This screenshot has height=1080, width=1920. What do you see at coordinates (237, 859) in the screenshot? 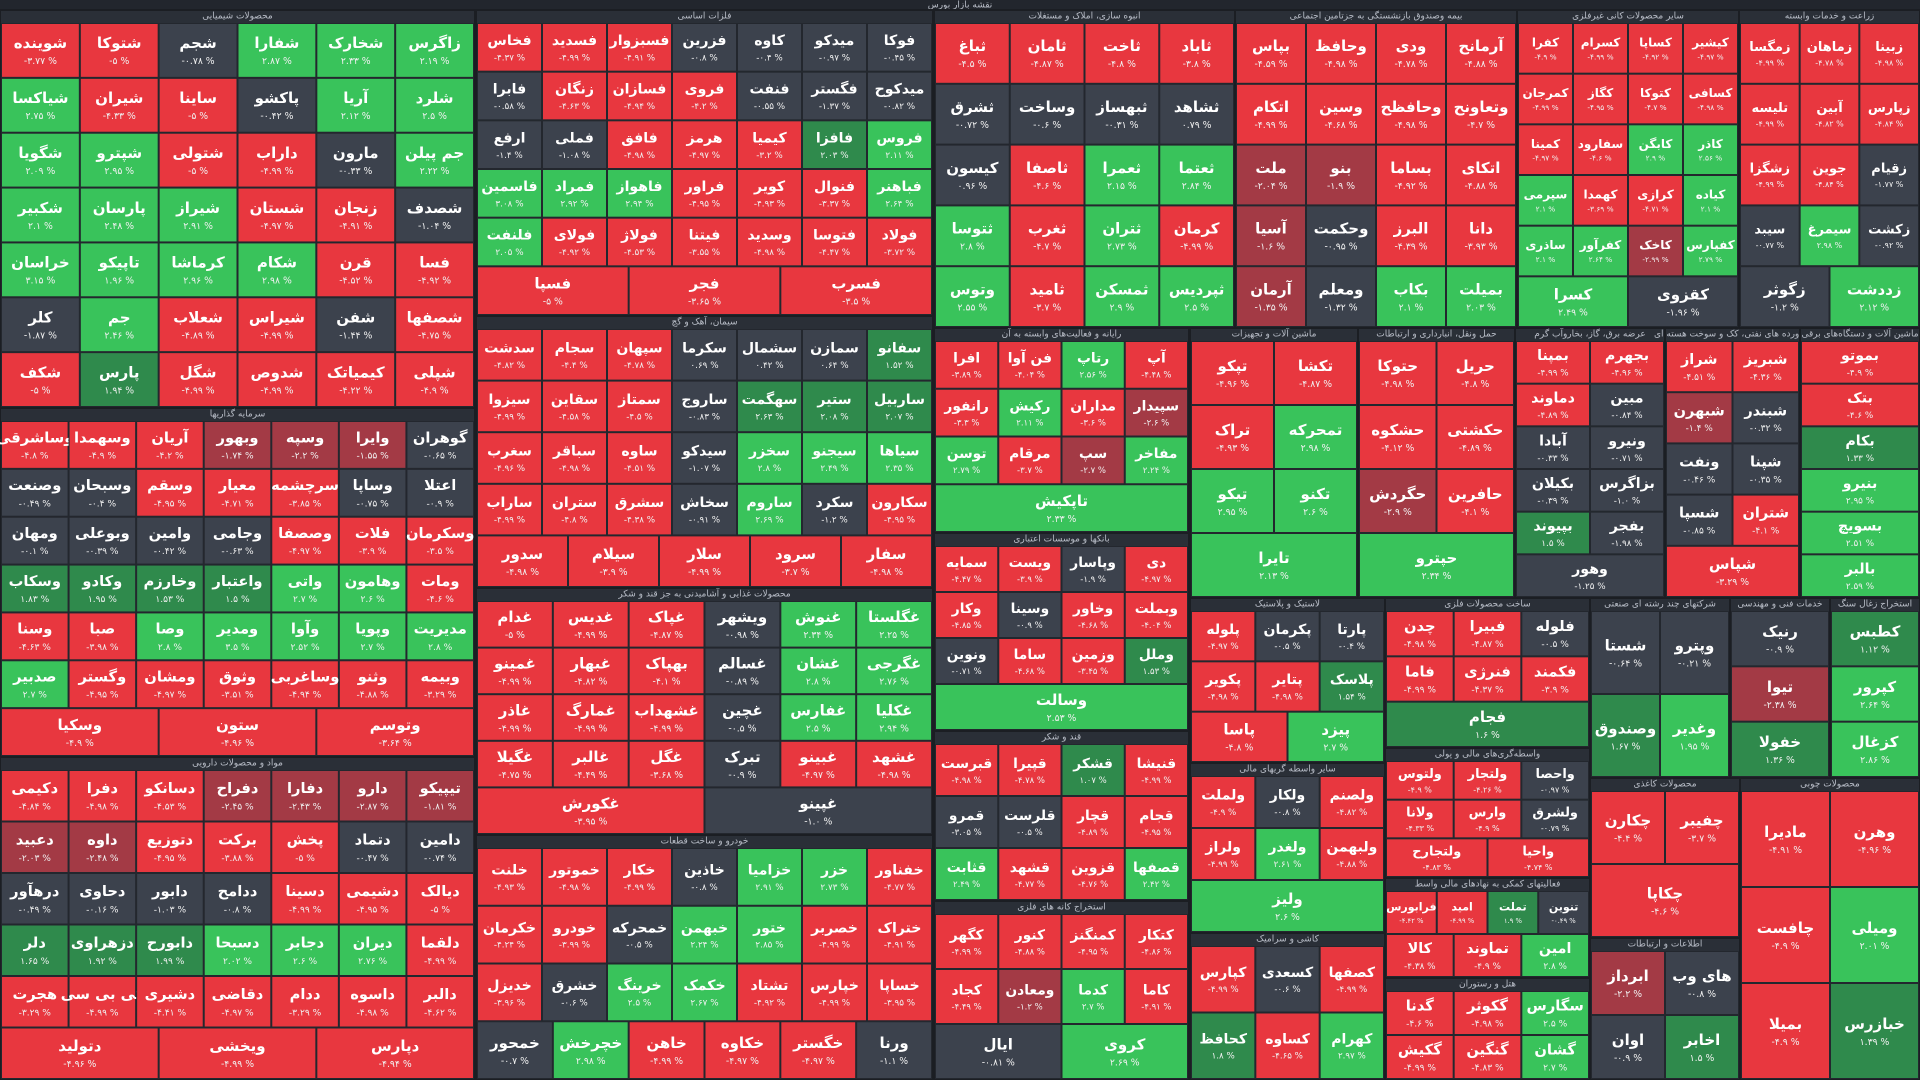
I see `ticker-change: -۳.۸۸ %` at bounding box center [237, 859].